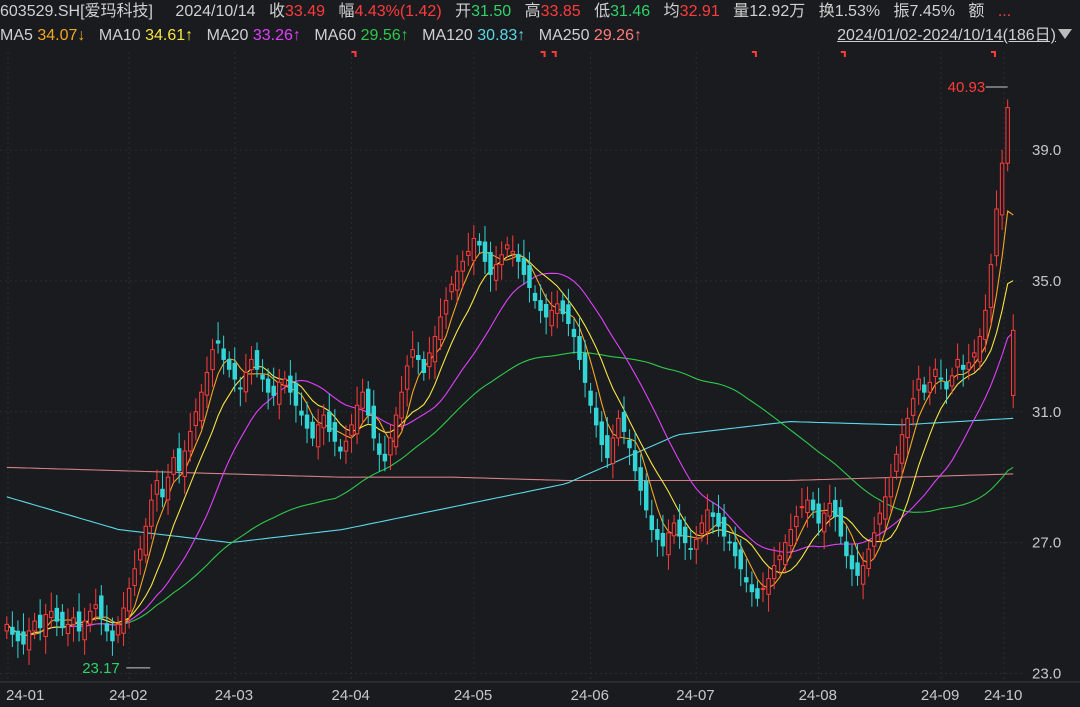 The image size is (1080, 707). I want to click on ma60-label: MA60, so click(335, 35).